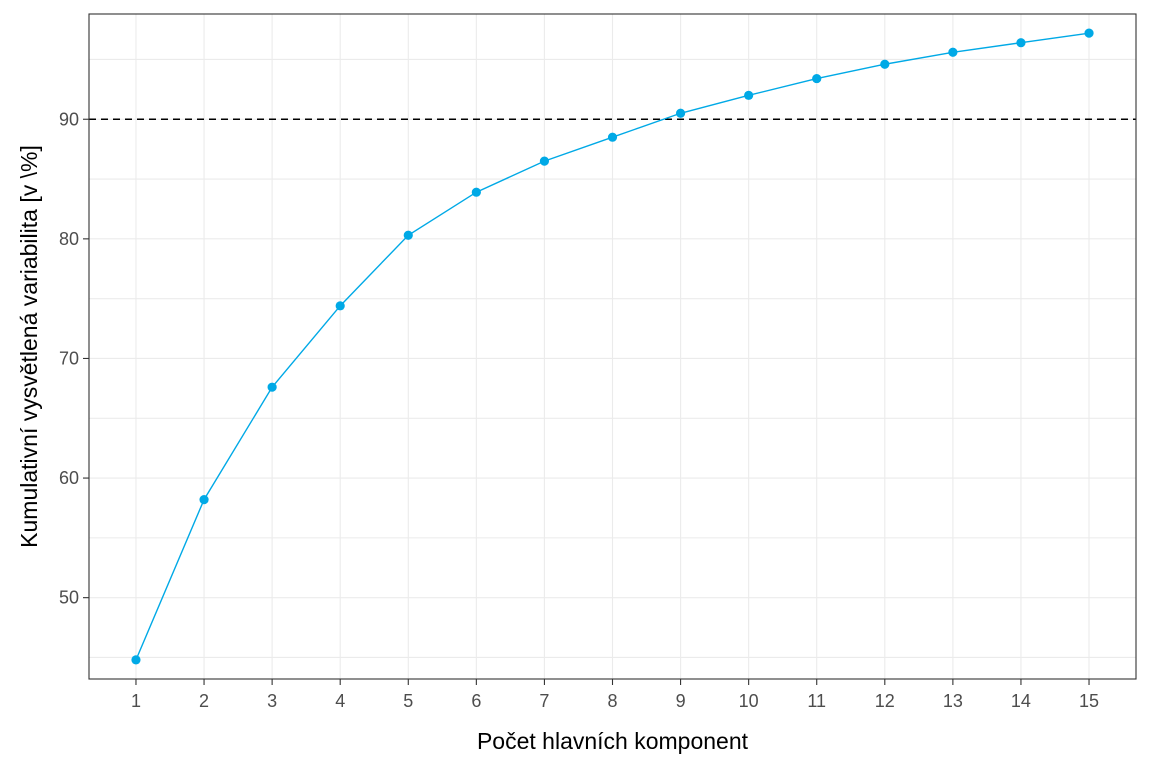 This screenshot has height=768, width=1152. Describe the element at coordinates (408, 701) in the screenshot. I see `x-tick-label: 5` at that location.